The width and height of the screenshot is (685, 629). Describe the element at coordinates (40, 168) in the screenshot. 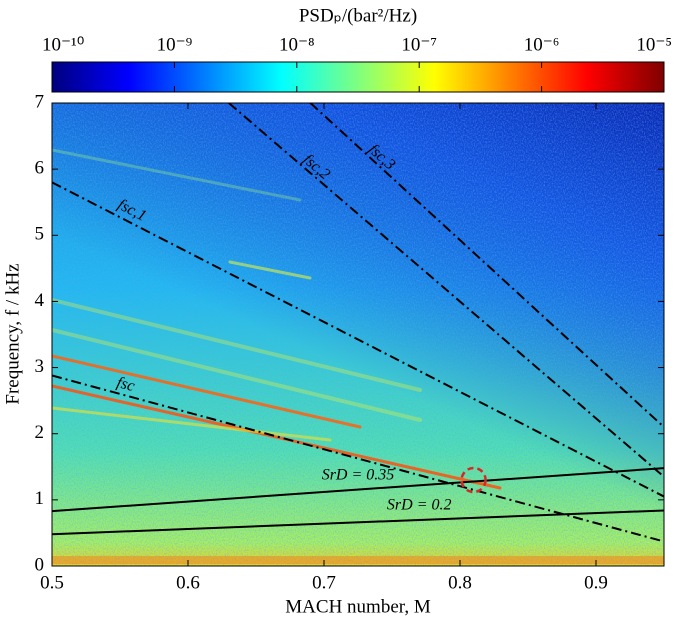

I see `y-tick-label: 6` at that location.